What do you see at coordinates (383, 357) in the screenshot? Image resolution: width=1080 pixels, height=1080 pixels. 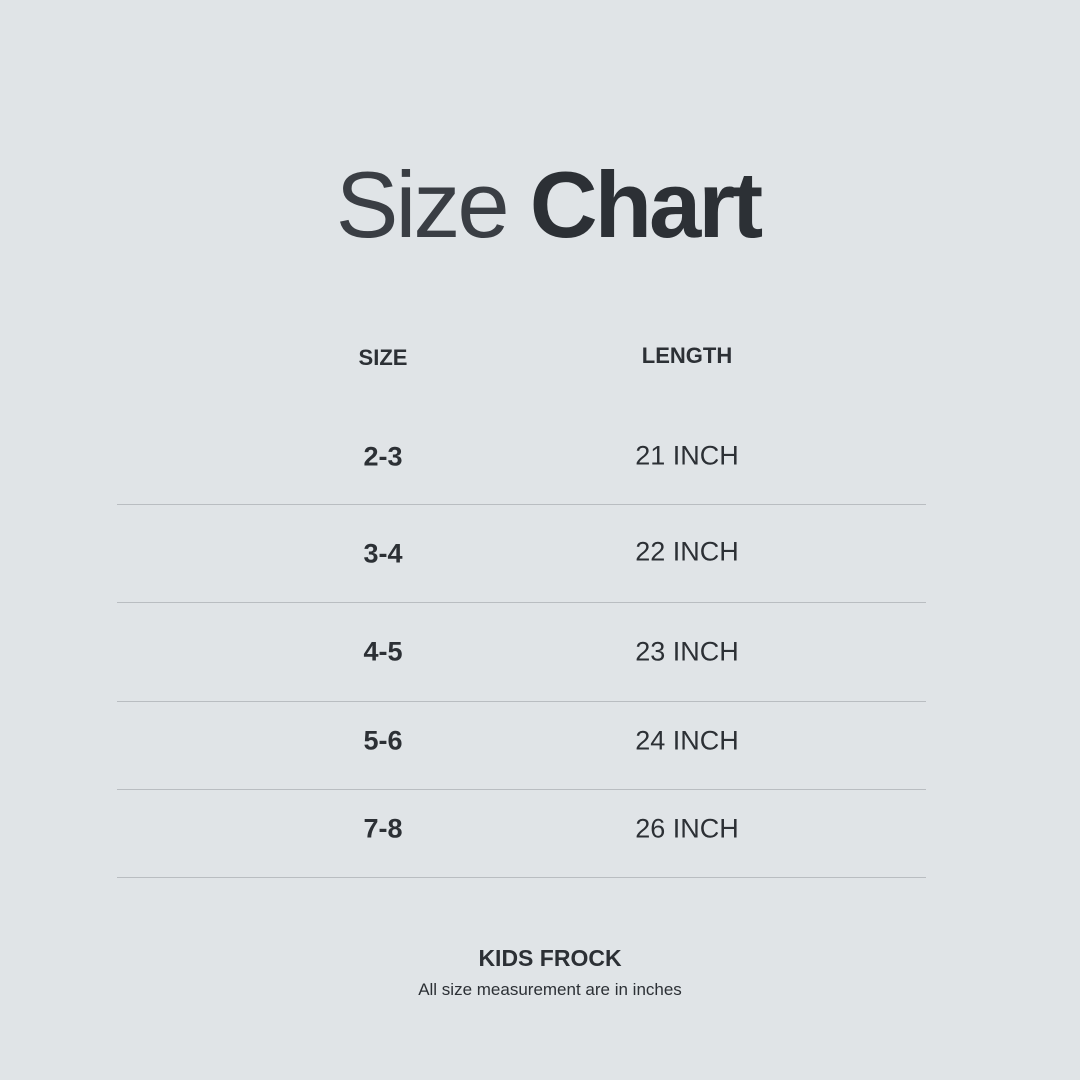 I see `header-size: SIZE` at bounding box center [383, 357].